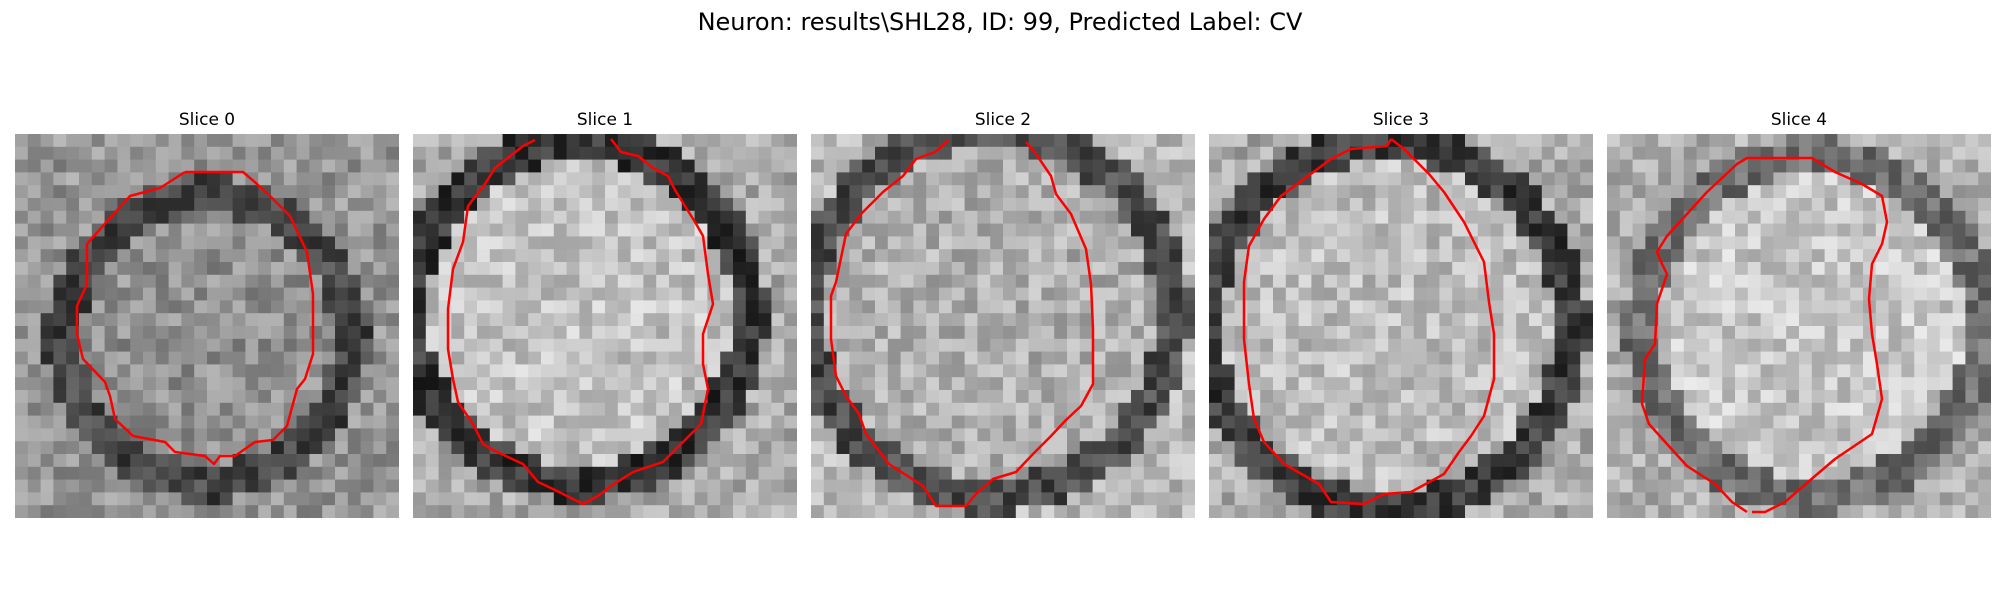 This screenshot has width=2000, height=600. Describe the element at coordinates (207, 120) in the screenshot. I see `slice-title: Slice 0` at that location.